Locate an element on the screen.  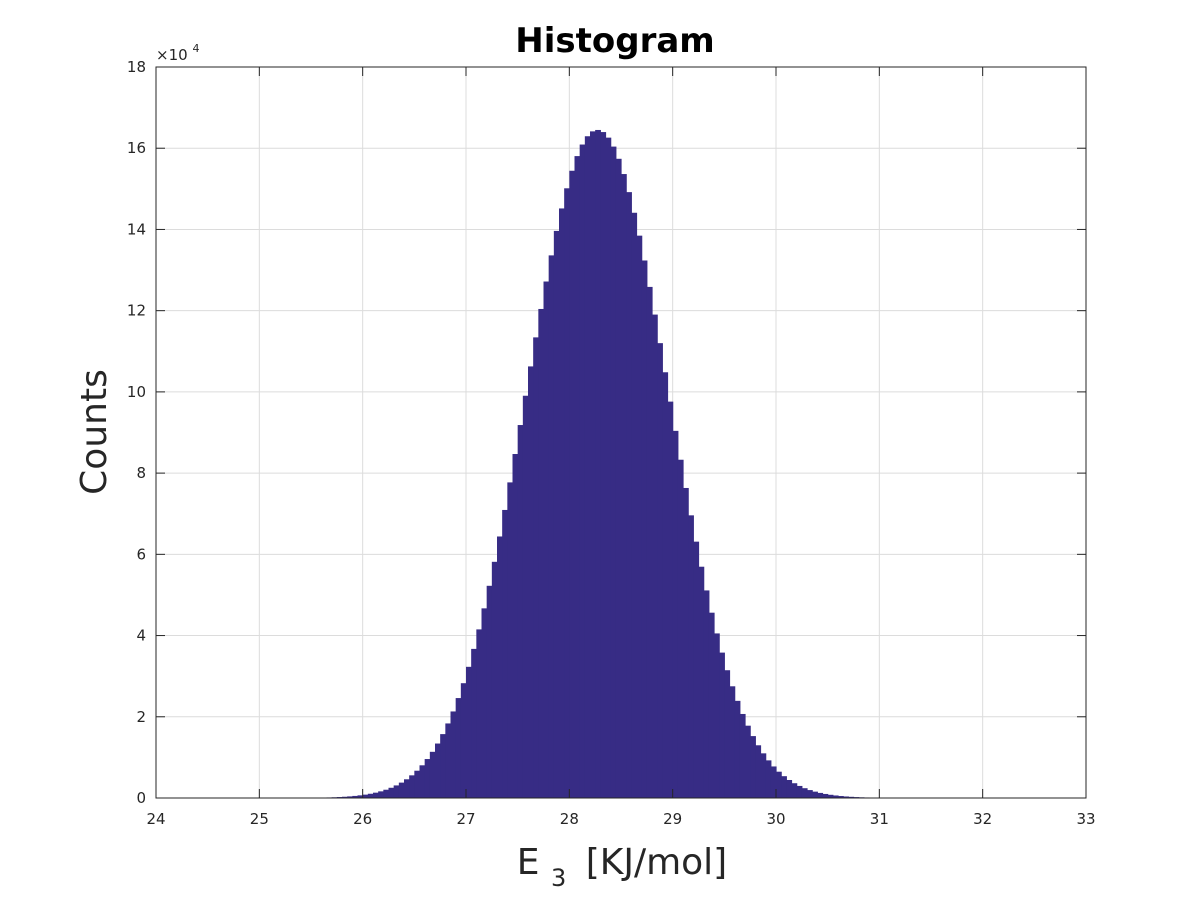
y-axis-exponent: ×10 4 is located at coordinates (177, 53).